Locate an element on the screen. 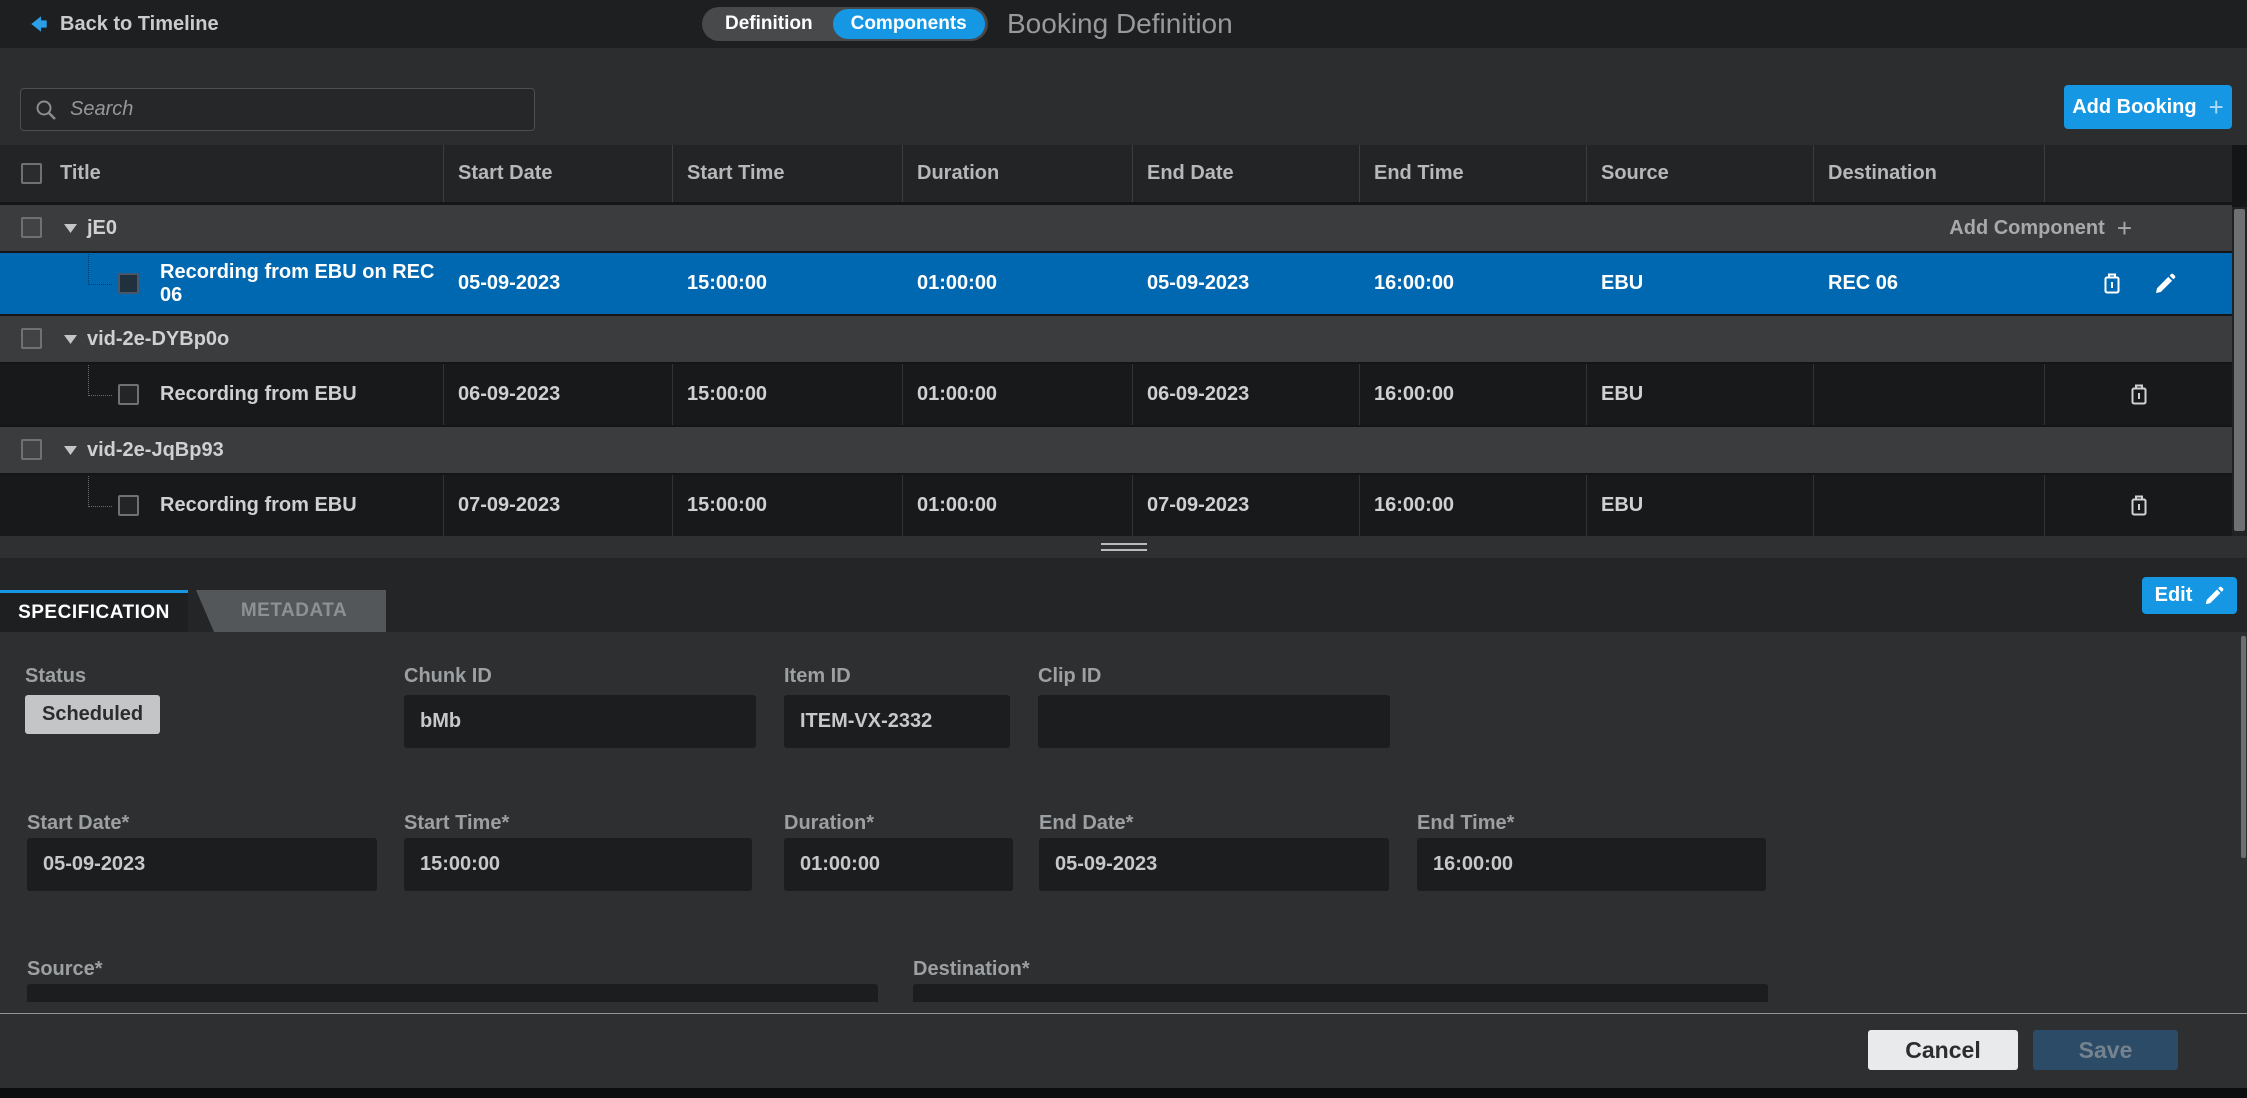 The width and height of the screenshot is (2247, 1098). booking-title: Recording from EBU is located at coordinates (258, 394).